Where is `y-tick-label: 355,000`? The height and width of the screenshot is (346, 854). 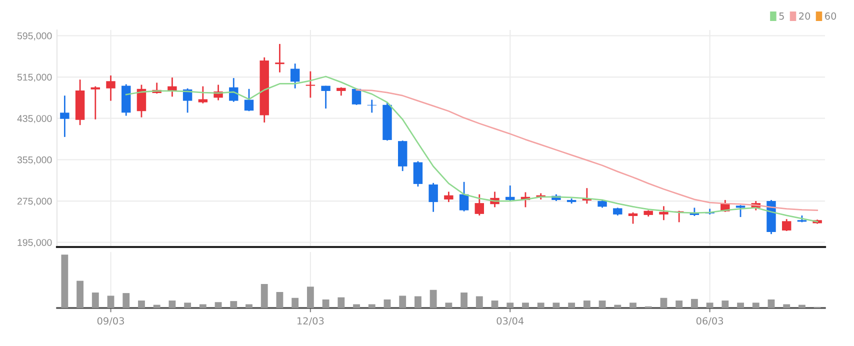
y-tick-label: 355,000 is located at coordinates (34, 160).